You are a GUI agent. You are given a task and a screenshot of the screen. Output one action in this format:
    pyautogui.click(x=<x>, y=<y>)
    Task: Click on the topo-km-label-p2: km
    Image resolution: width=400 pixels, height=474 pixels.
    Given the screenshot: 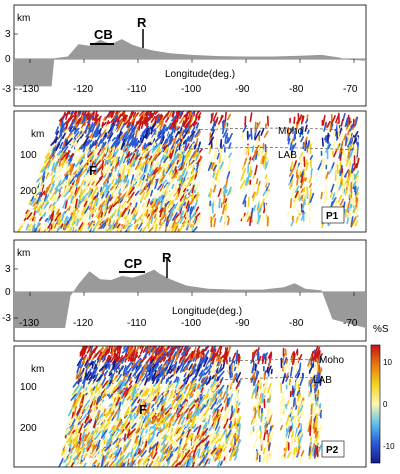 What is the action you would take?
    pyautogui.click(x=23, y=253)
    